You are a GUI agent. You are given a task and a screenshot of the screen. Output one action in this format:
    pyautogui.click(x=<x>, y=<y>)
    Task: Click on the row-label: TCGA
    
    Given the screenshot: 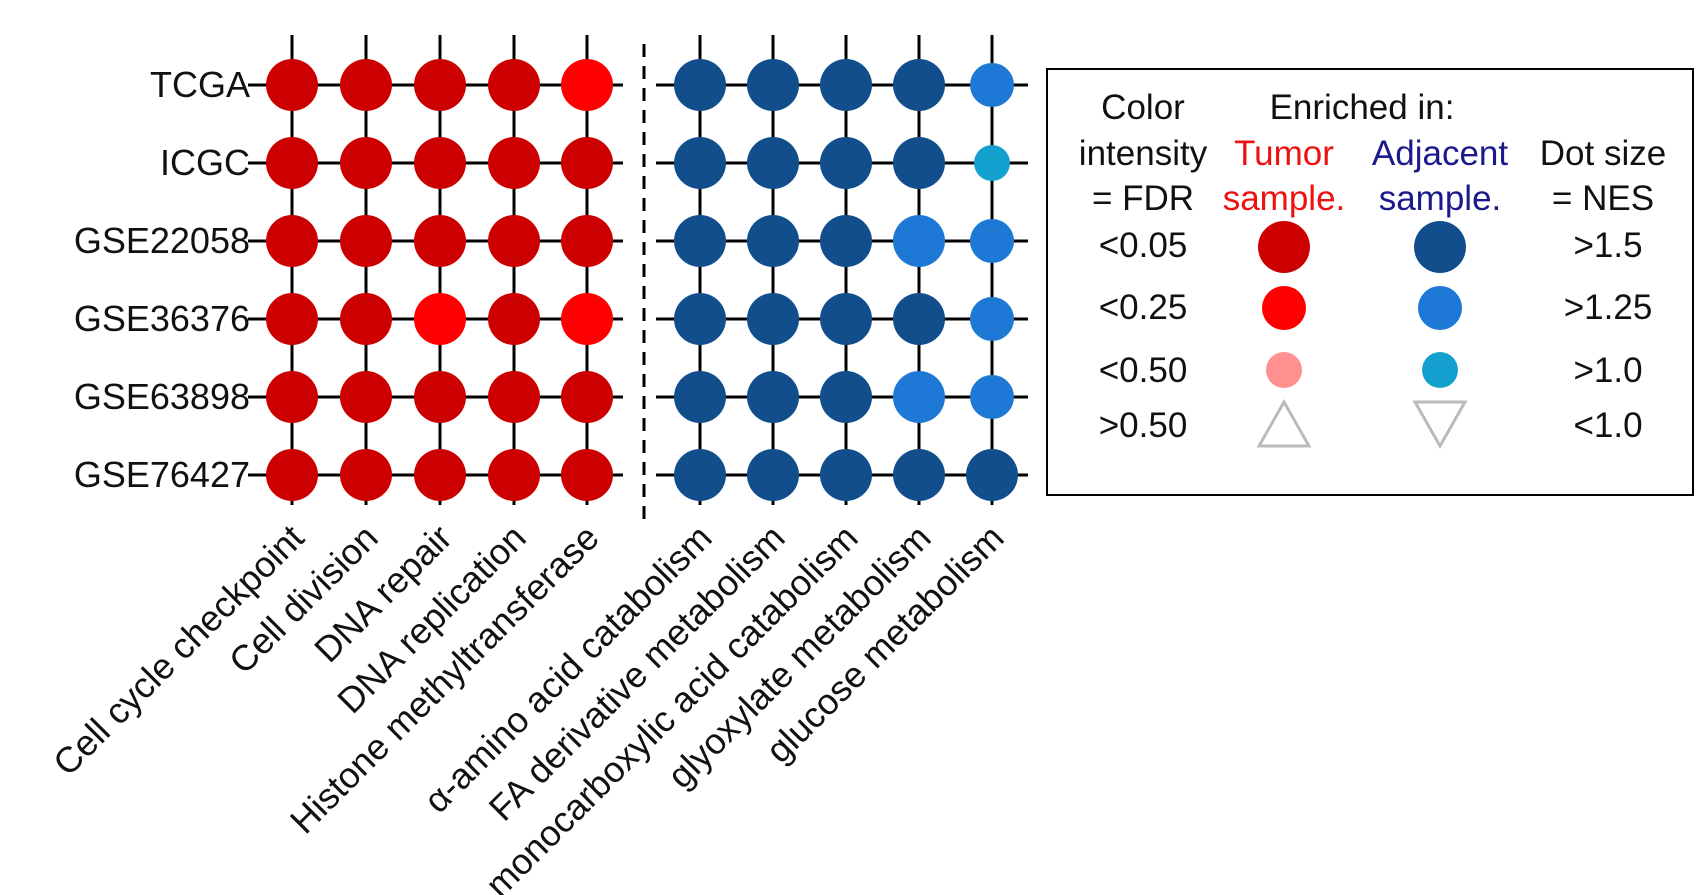 What is the action you would take?
    pyautogui.click(x=200, y=84)
    